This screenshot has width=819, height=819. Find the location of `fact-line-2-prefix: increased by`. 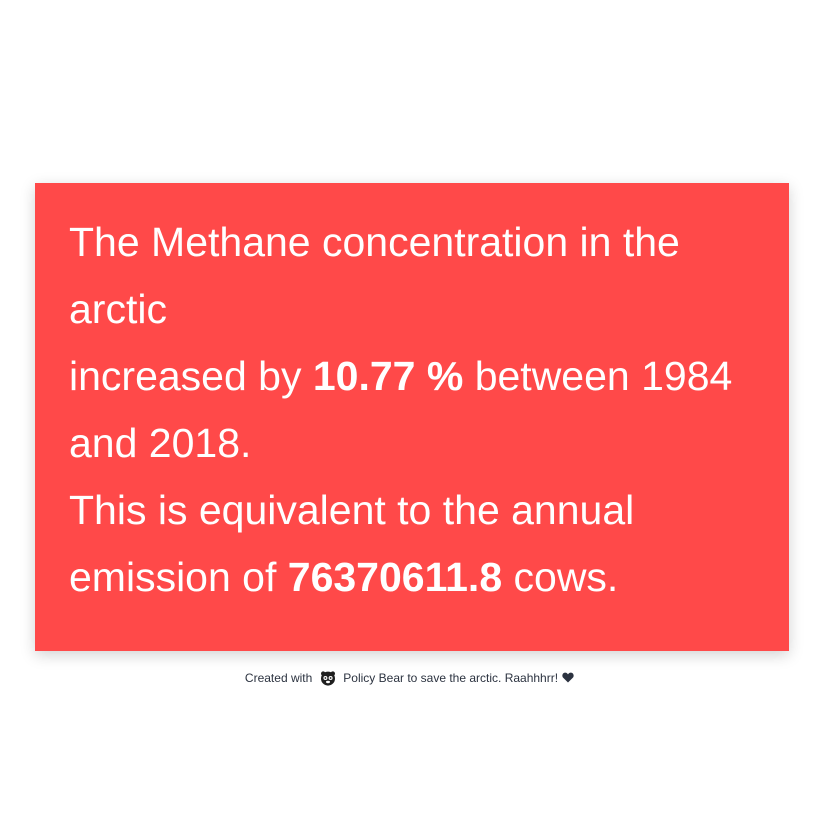

fact-line-2-prefix: increased by is located at coordinates (191, 376).